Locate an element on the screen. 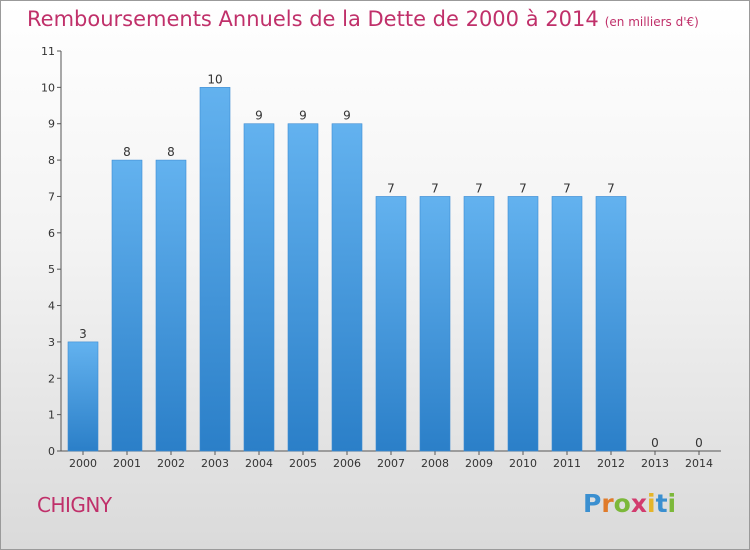 The height and width of the screenshot is (550, 750). y-tick-label: 8 is located at coordinates (51, 160).